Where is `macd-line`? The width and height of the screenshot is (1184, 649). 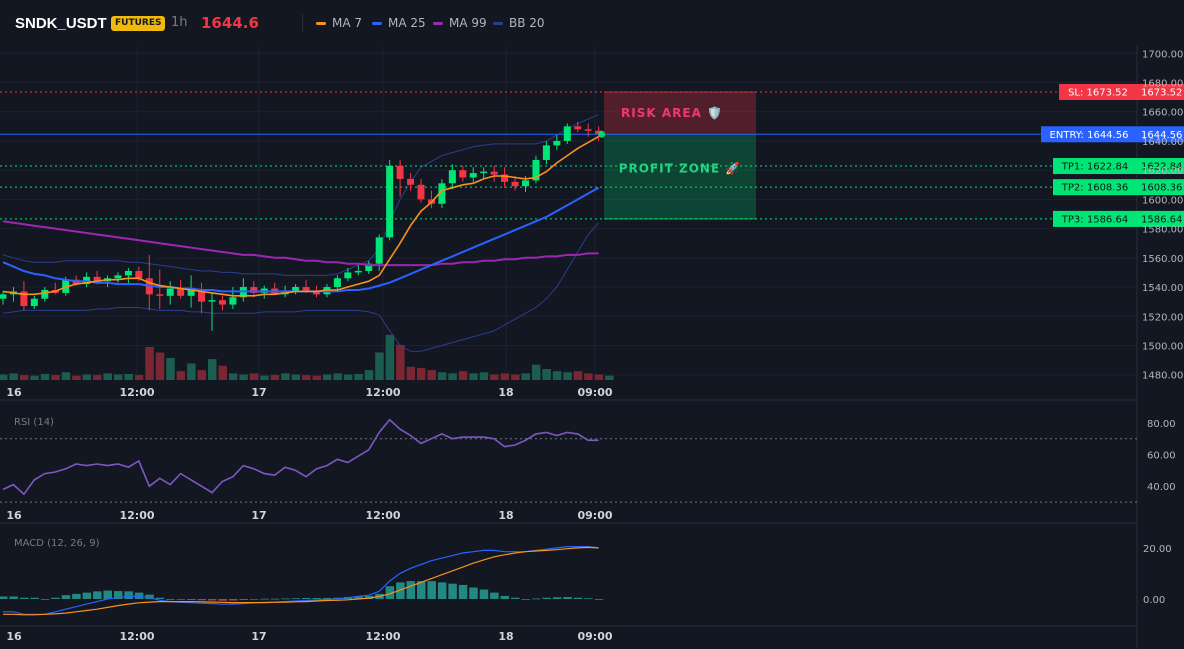
macd-line is located at coordinates (301, 580).